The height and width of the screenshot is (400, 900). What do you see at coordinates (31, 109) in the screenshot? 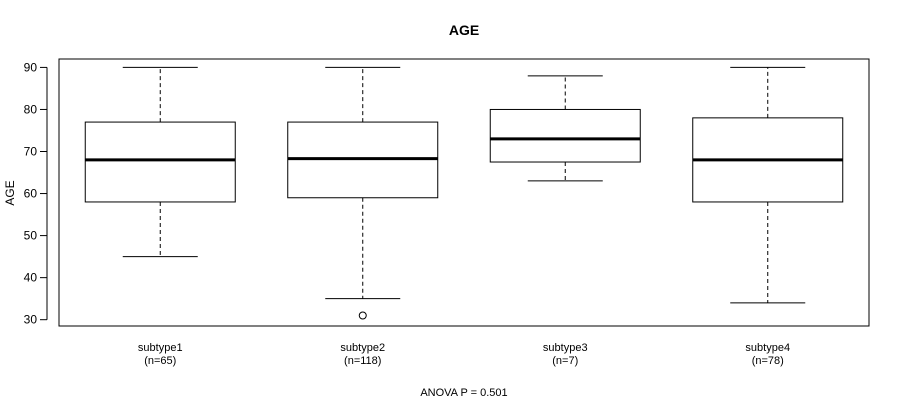
I see `y-tick-label: 80` at bounding box center [31, 109].